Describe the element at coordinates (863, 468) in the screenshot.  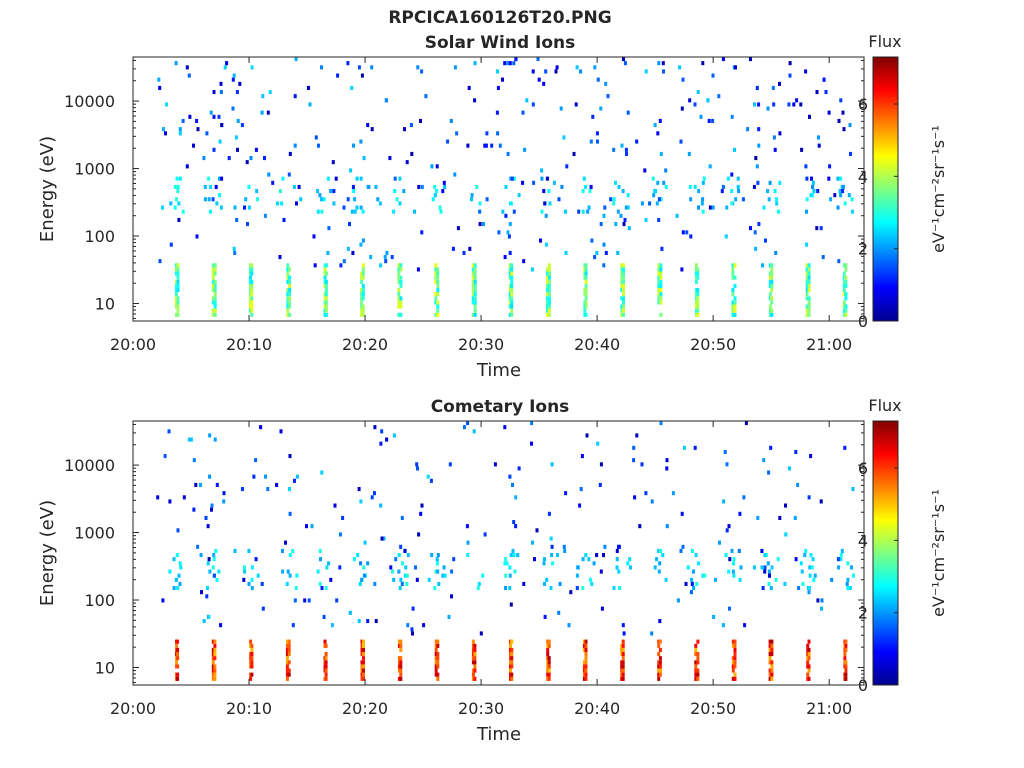
I see `colorbar-tick-label: 6` at that location.